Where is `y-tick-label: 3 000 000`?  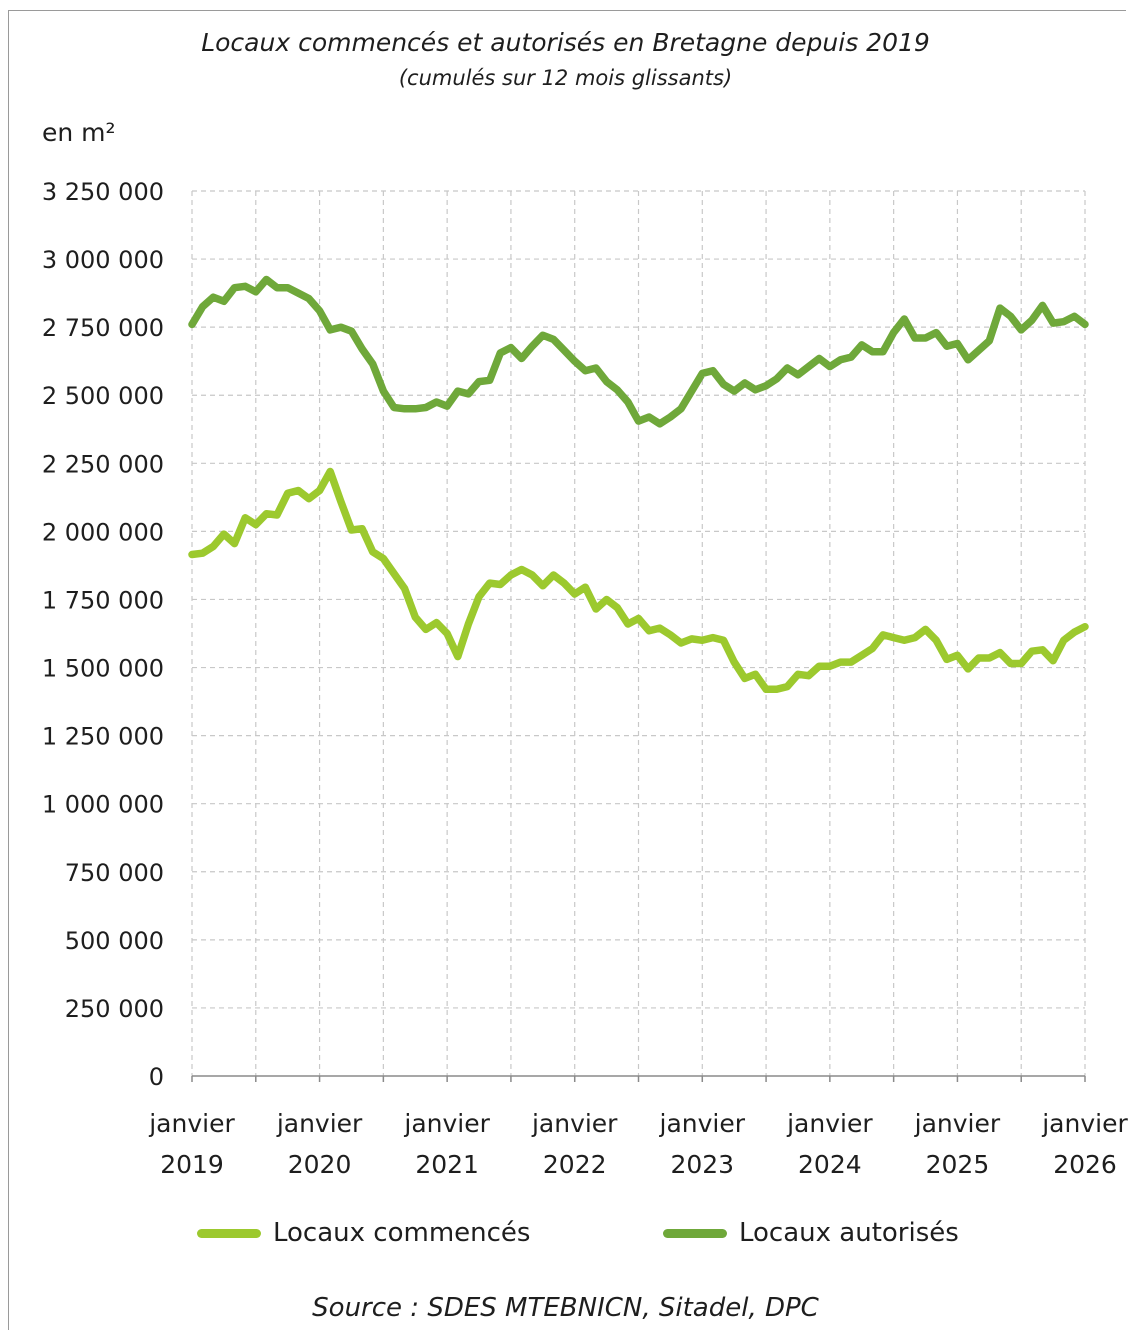
y-tick-label: 3 000 000 is located at coordinates (103, 260).